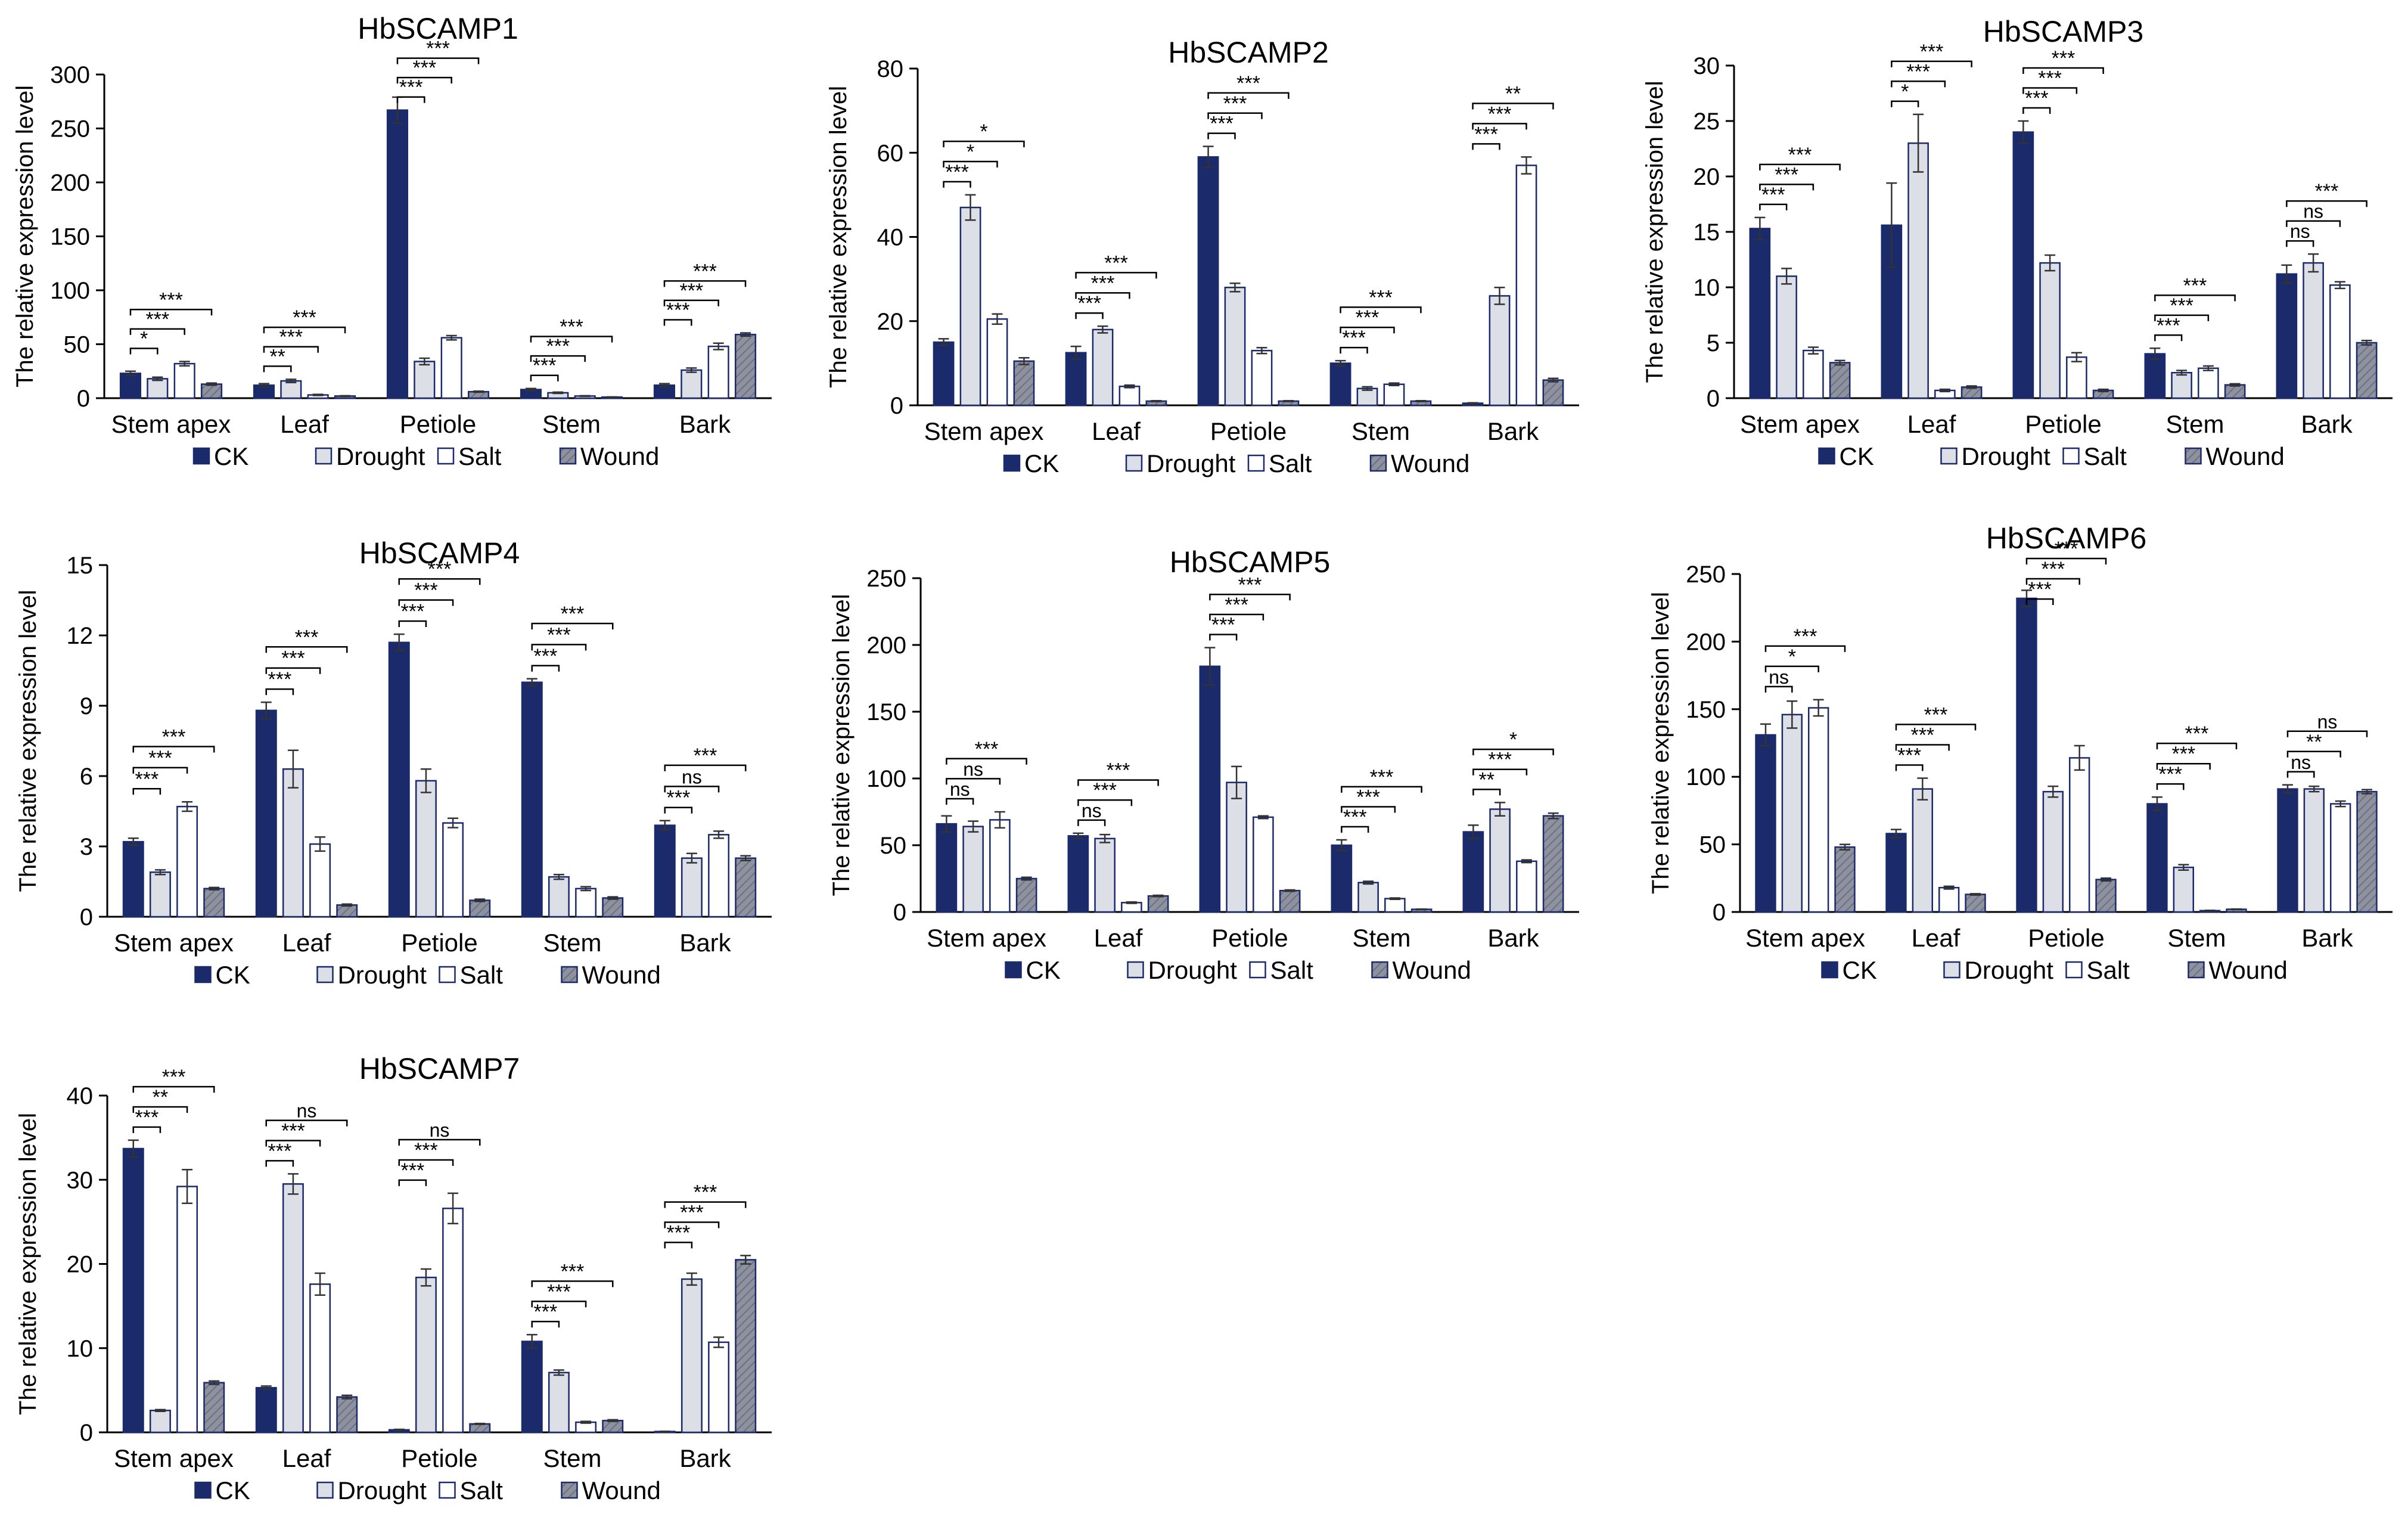  What do you see at coordinates (572, 1458) in the screenshot?
I see `x-tick-label: Stem` at bounding box center [572, 1458].